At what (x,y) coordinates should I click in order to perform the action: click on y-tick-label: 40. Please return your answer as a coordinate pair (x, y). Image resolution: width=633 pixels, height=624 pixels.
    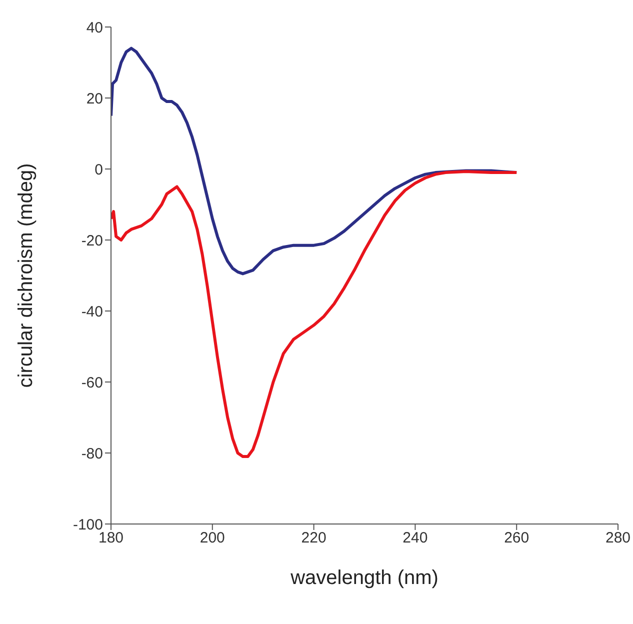
    Looking at the image, I should click on (94, 27).